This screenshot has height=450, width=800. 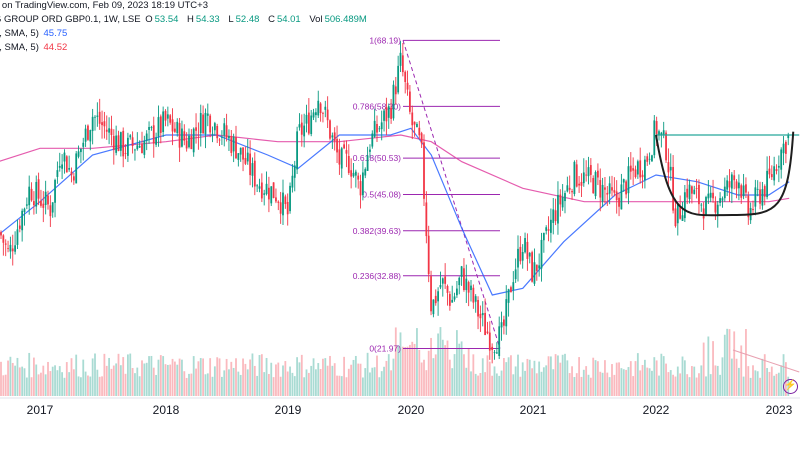 I want to click on close-value: 54.01, so click(x=288, y=19).